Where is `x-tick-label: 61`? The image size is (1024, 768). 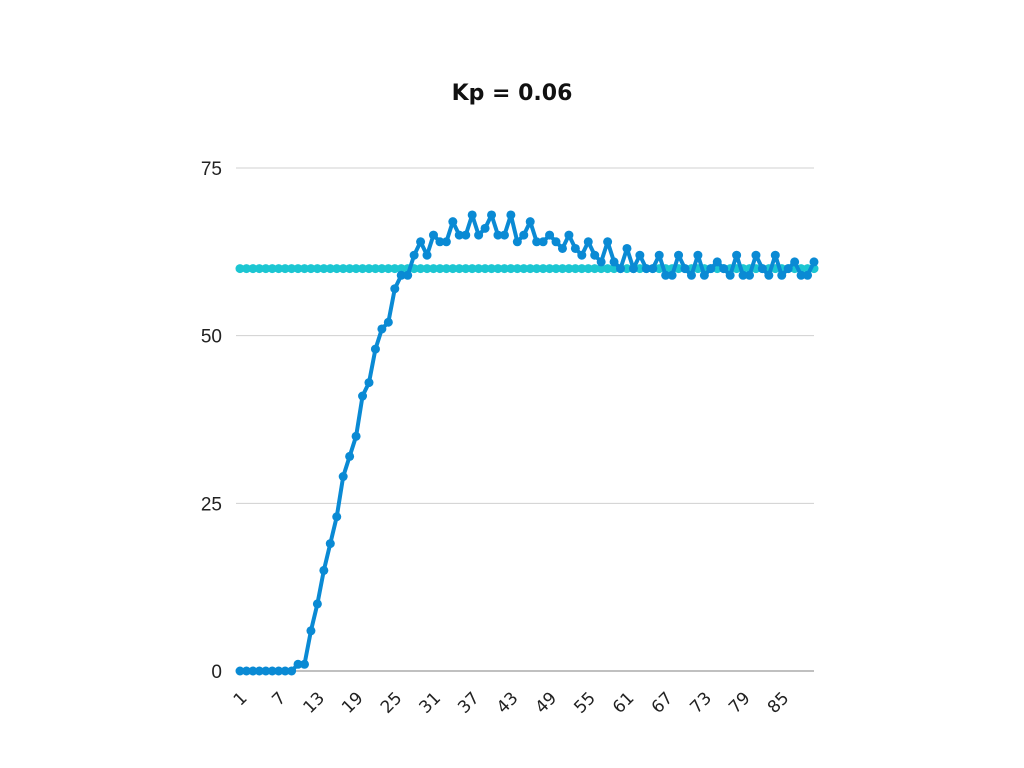 x-tick-label: 61 is located at coordinates (623, 702).